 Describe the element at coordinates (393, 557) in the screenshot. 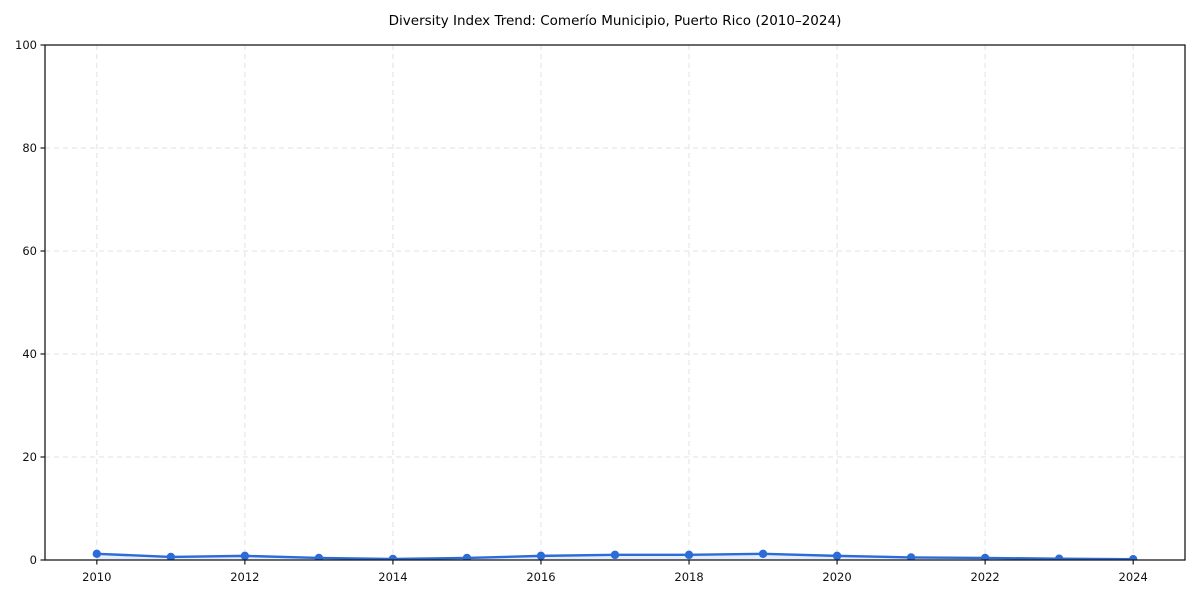

I see `data-point-2014` at that location.